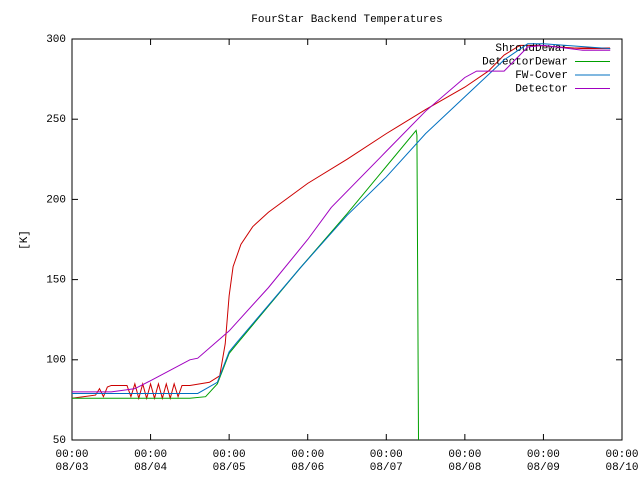 The width and height of the screenshot is (640, 480). Describe the element at coordinates (543, 461) in the screenshot. I see `x-tick-label: 00:00 08/09` at that location.